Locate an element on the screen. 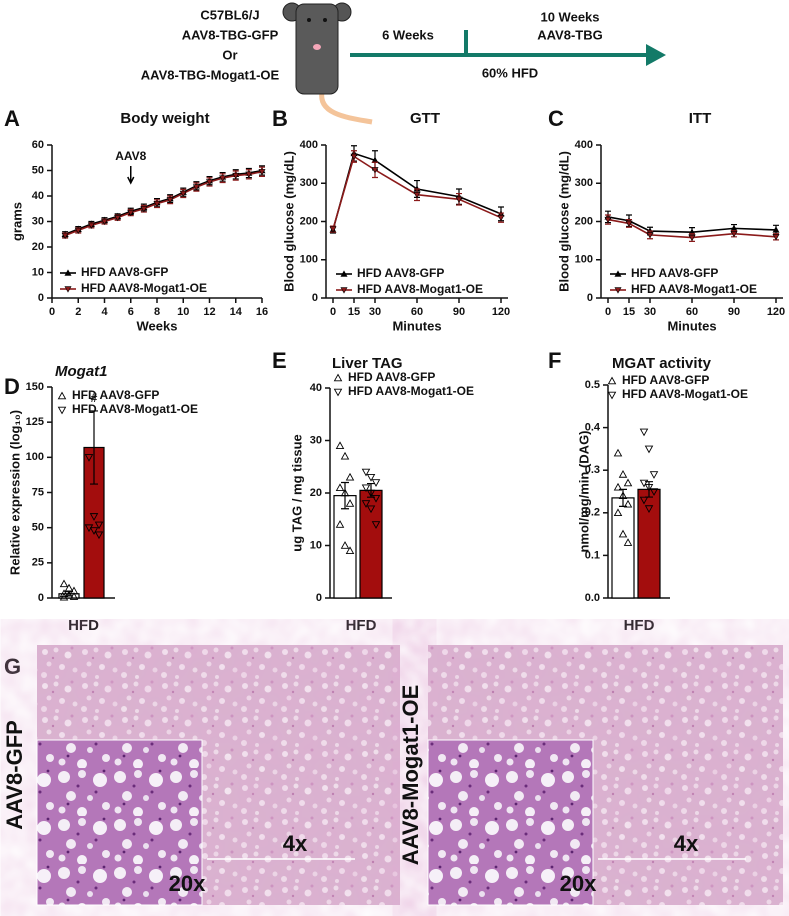 The width and height of the screenshot is (789, 916). error-bar is located at coordinates (94, 447).